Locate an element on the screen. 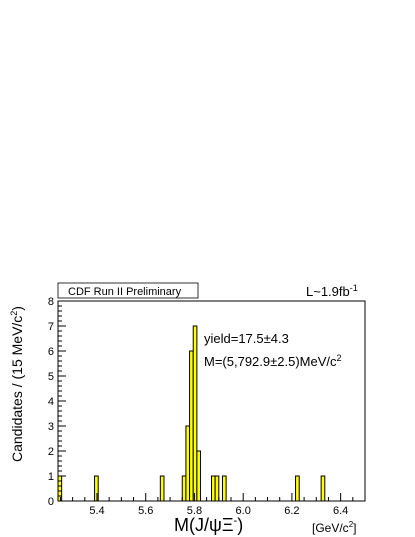  x-tick-label: 6.0 is located at coordinates (243, 511).